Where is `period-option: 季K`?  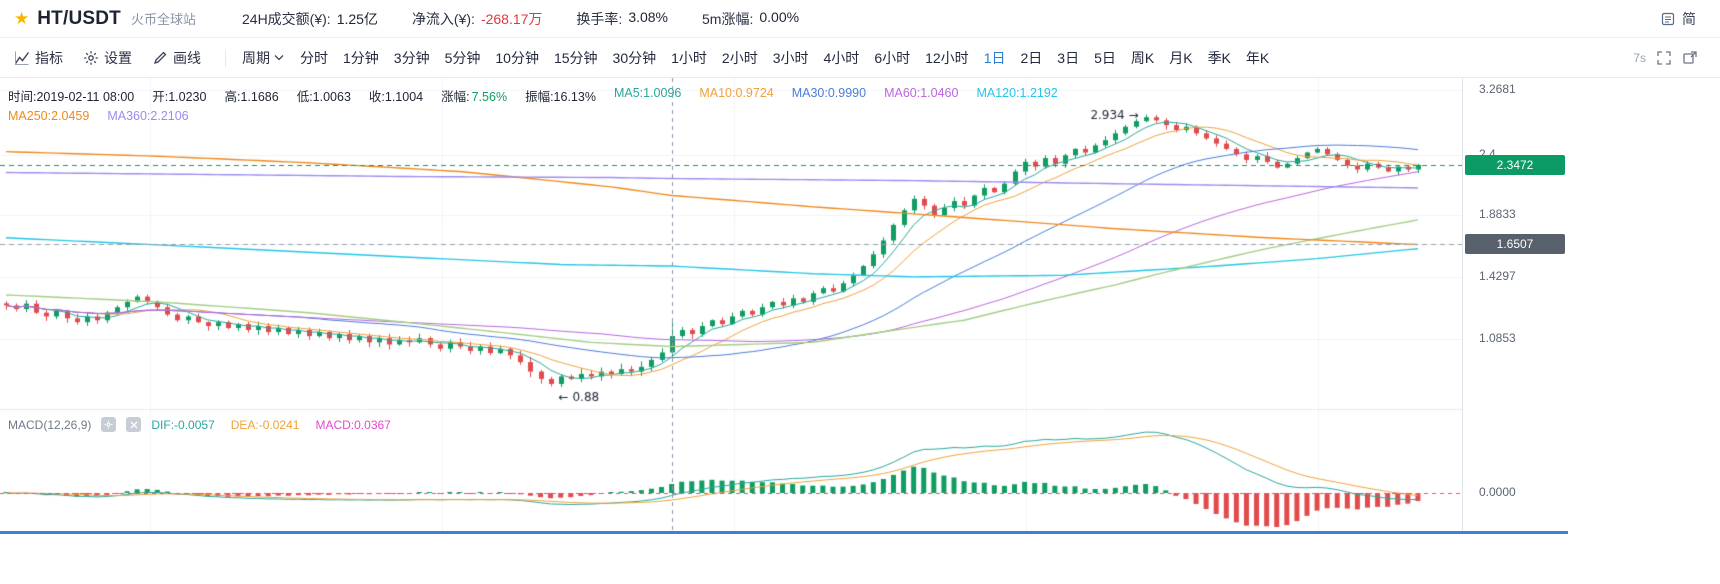
period-option: 季K is located at coordinates (1219, 57).